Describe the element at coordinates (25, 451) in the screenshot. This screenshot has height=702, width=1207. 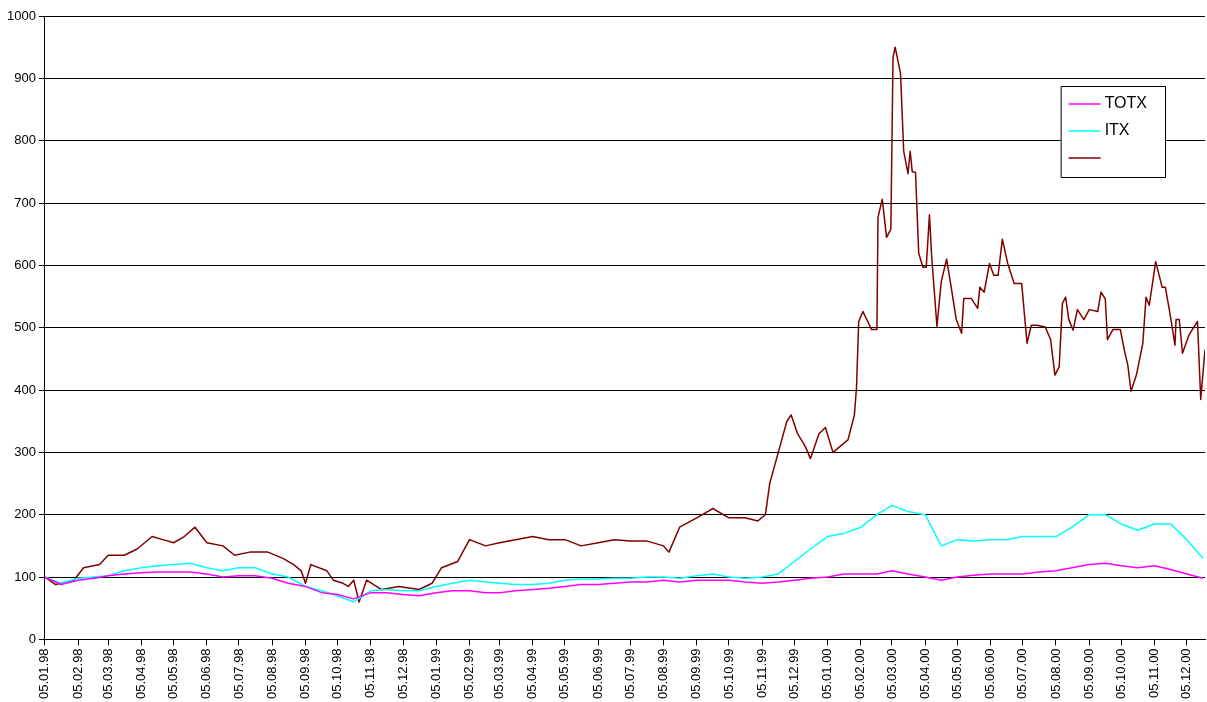
I see `y-tick-label: 300` at that location.